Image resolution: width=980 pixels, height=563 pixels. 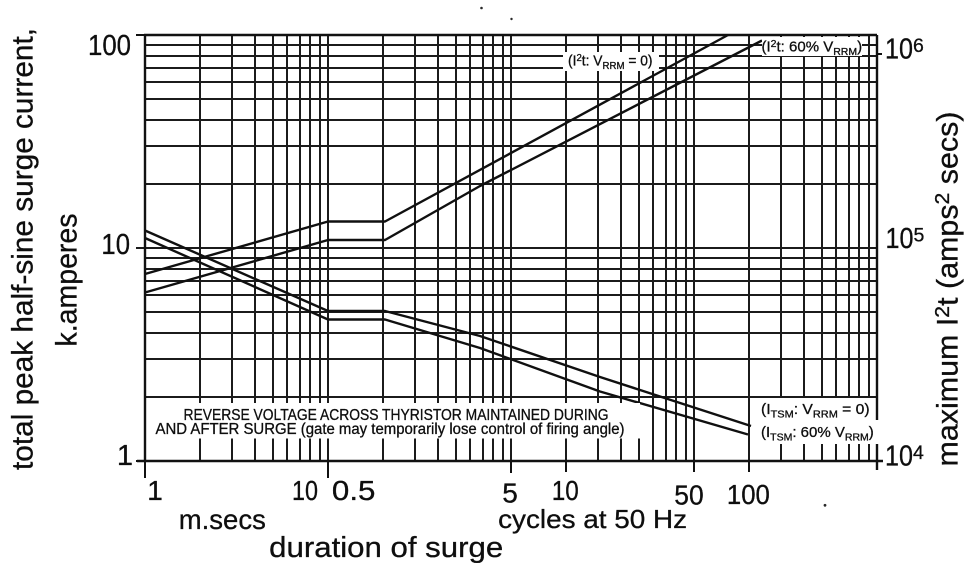 I want to click on svg-text: 50, so click(x=688, y=495).